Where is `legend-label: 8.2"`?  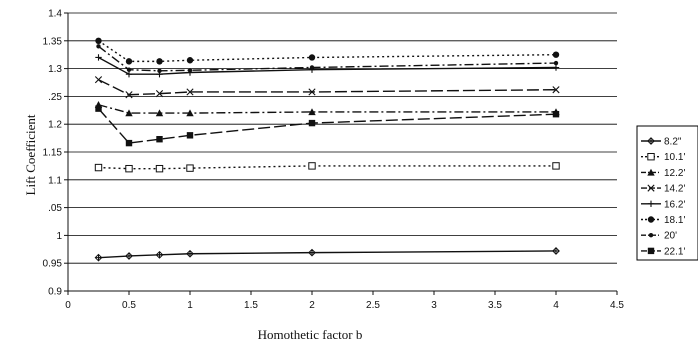
legend-label: 8.2" is located at coordinates (673, 142).